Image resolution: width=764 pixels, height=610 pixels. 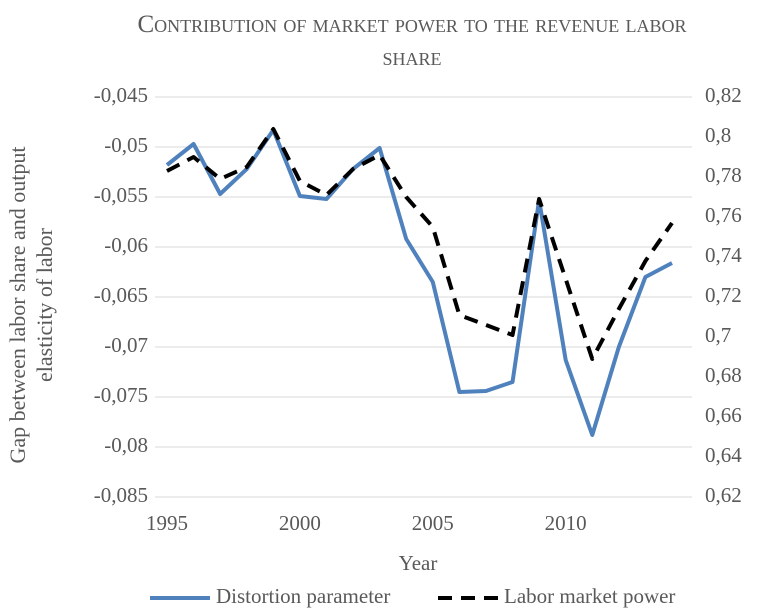 What do you see at coordinates (723, 455) in the screenshot?
I see `y2-tick-label: 0,64` at bounding box center [723, 455].